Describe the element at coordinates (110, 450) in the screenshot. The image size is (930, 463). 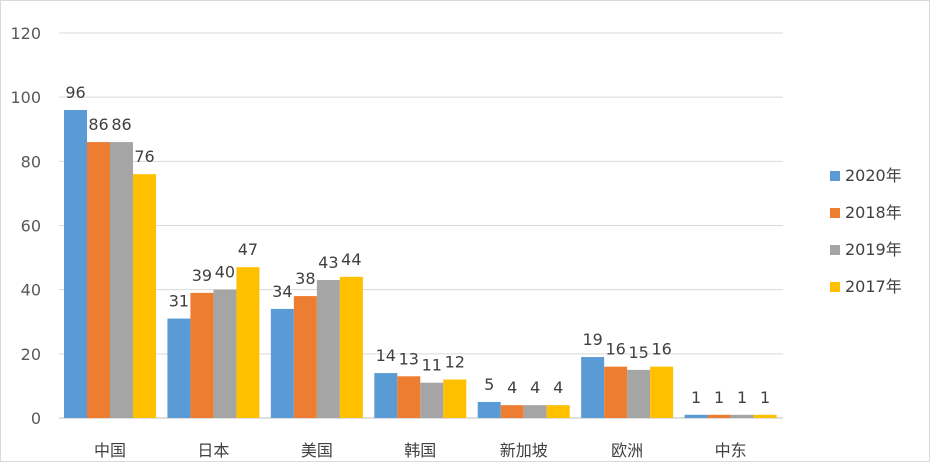
I see `category-label: 中国` at that location.